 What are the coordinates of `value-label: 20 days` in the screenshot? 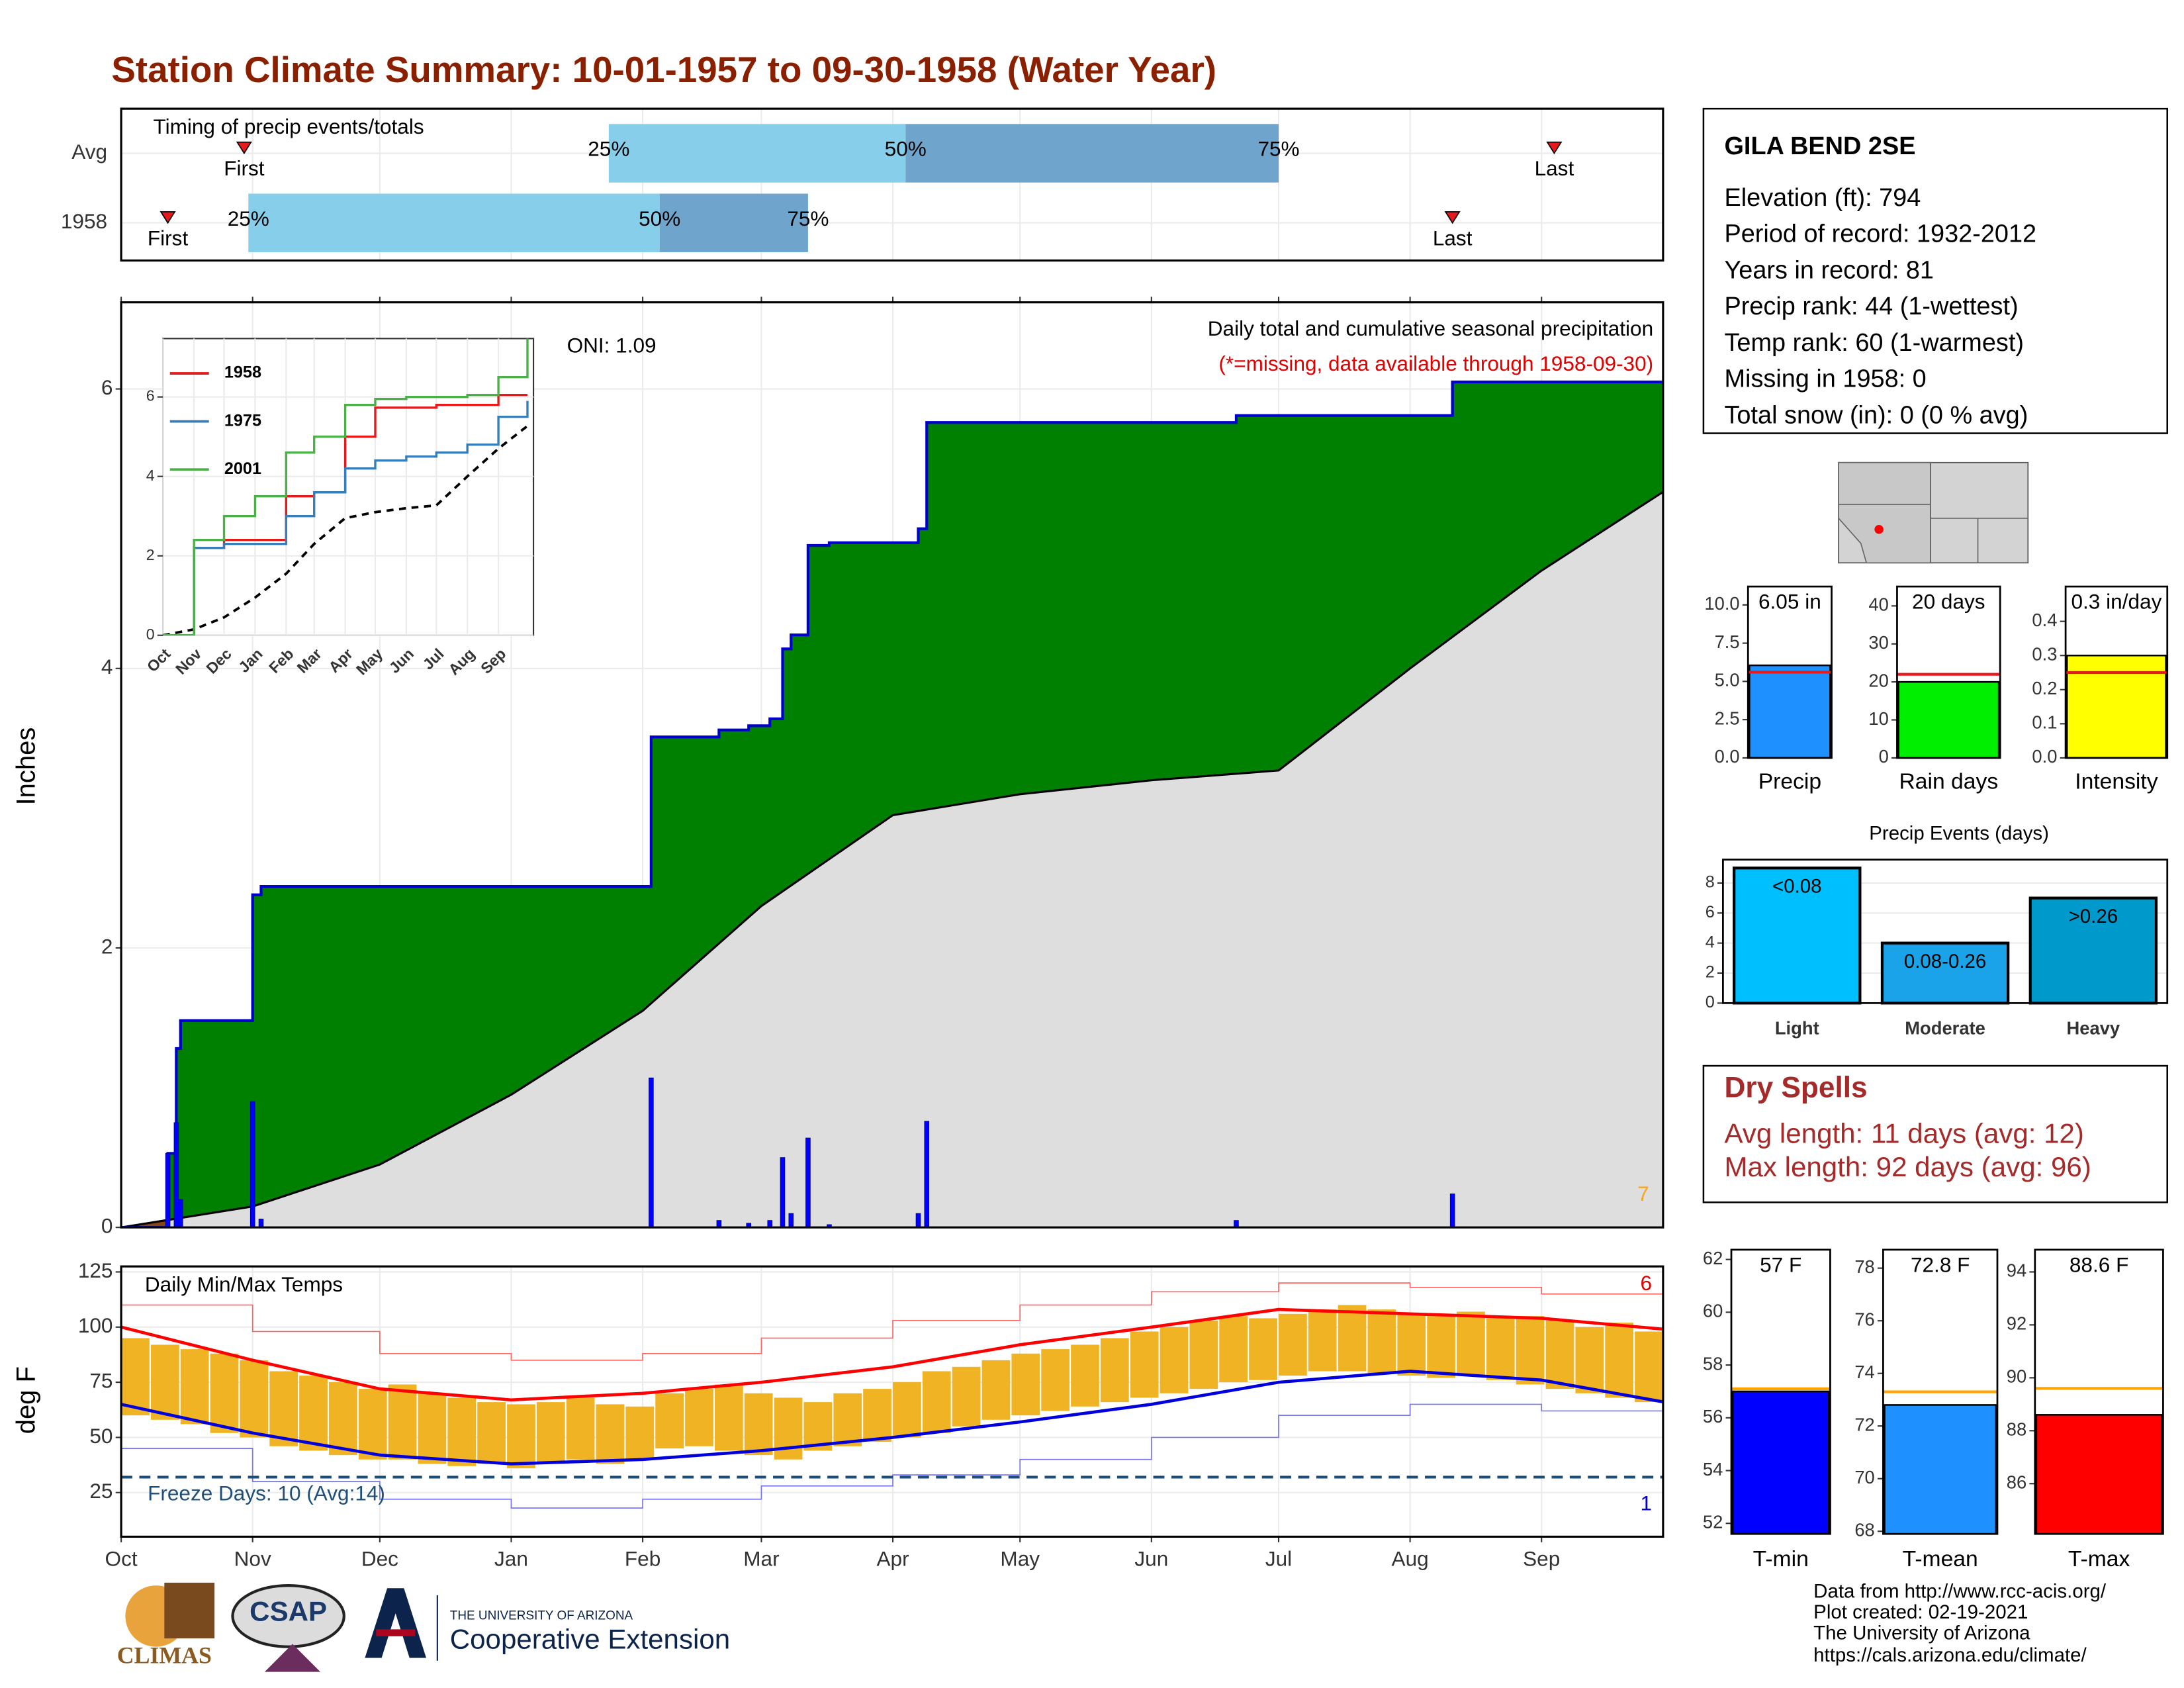 It's located at (1948, 602).